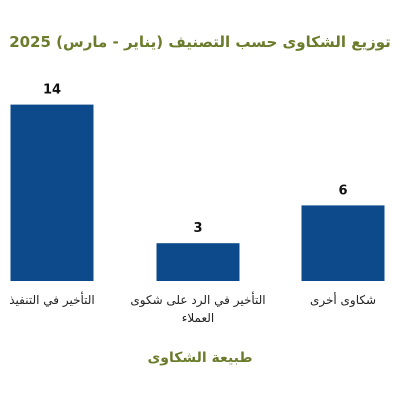 The image size is (400, 400). Describe the element at coordinates (342, 190) in the screenshot. I see `data-label-2: 6` at that location.